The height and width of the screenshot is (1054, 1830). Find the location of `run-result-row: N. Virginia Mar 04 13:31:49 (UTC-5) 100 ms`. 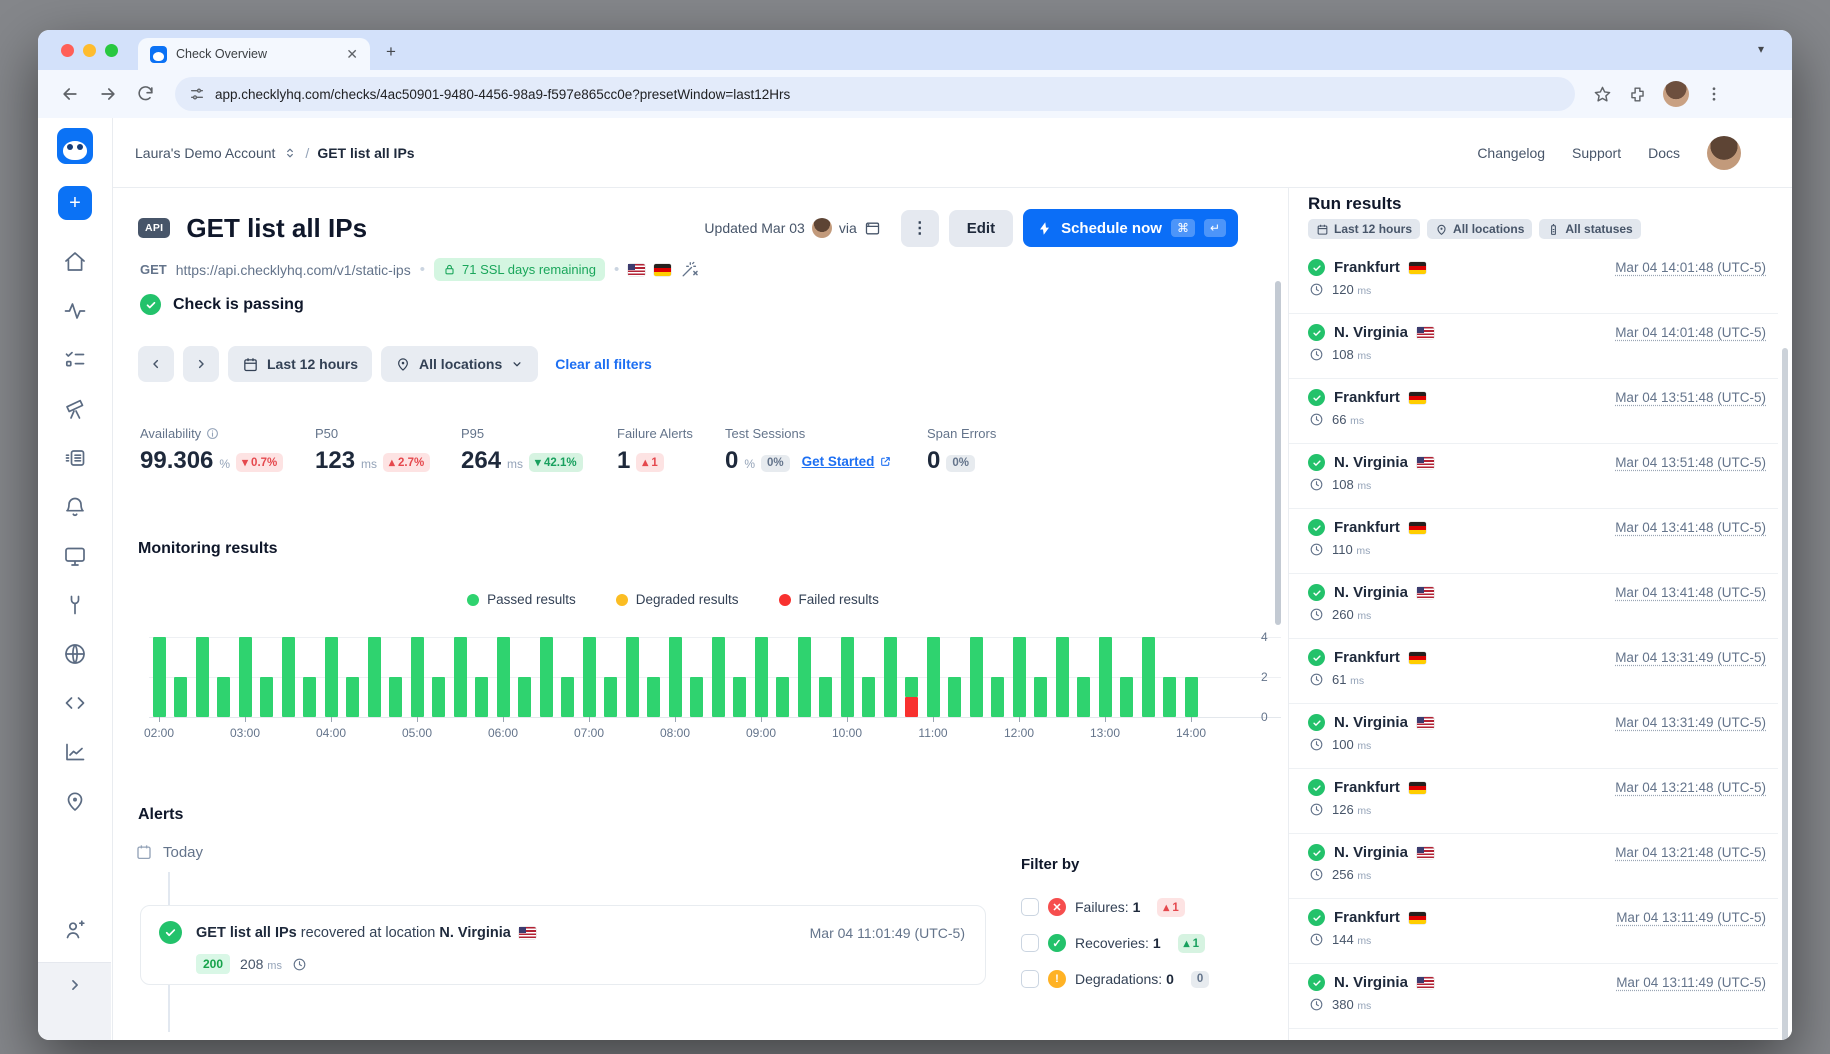

run-result-row: N. Virginia Mar 04 13:31:49 (UTC-5) 100 ms is located at coordinates (1533, 736).